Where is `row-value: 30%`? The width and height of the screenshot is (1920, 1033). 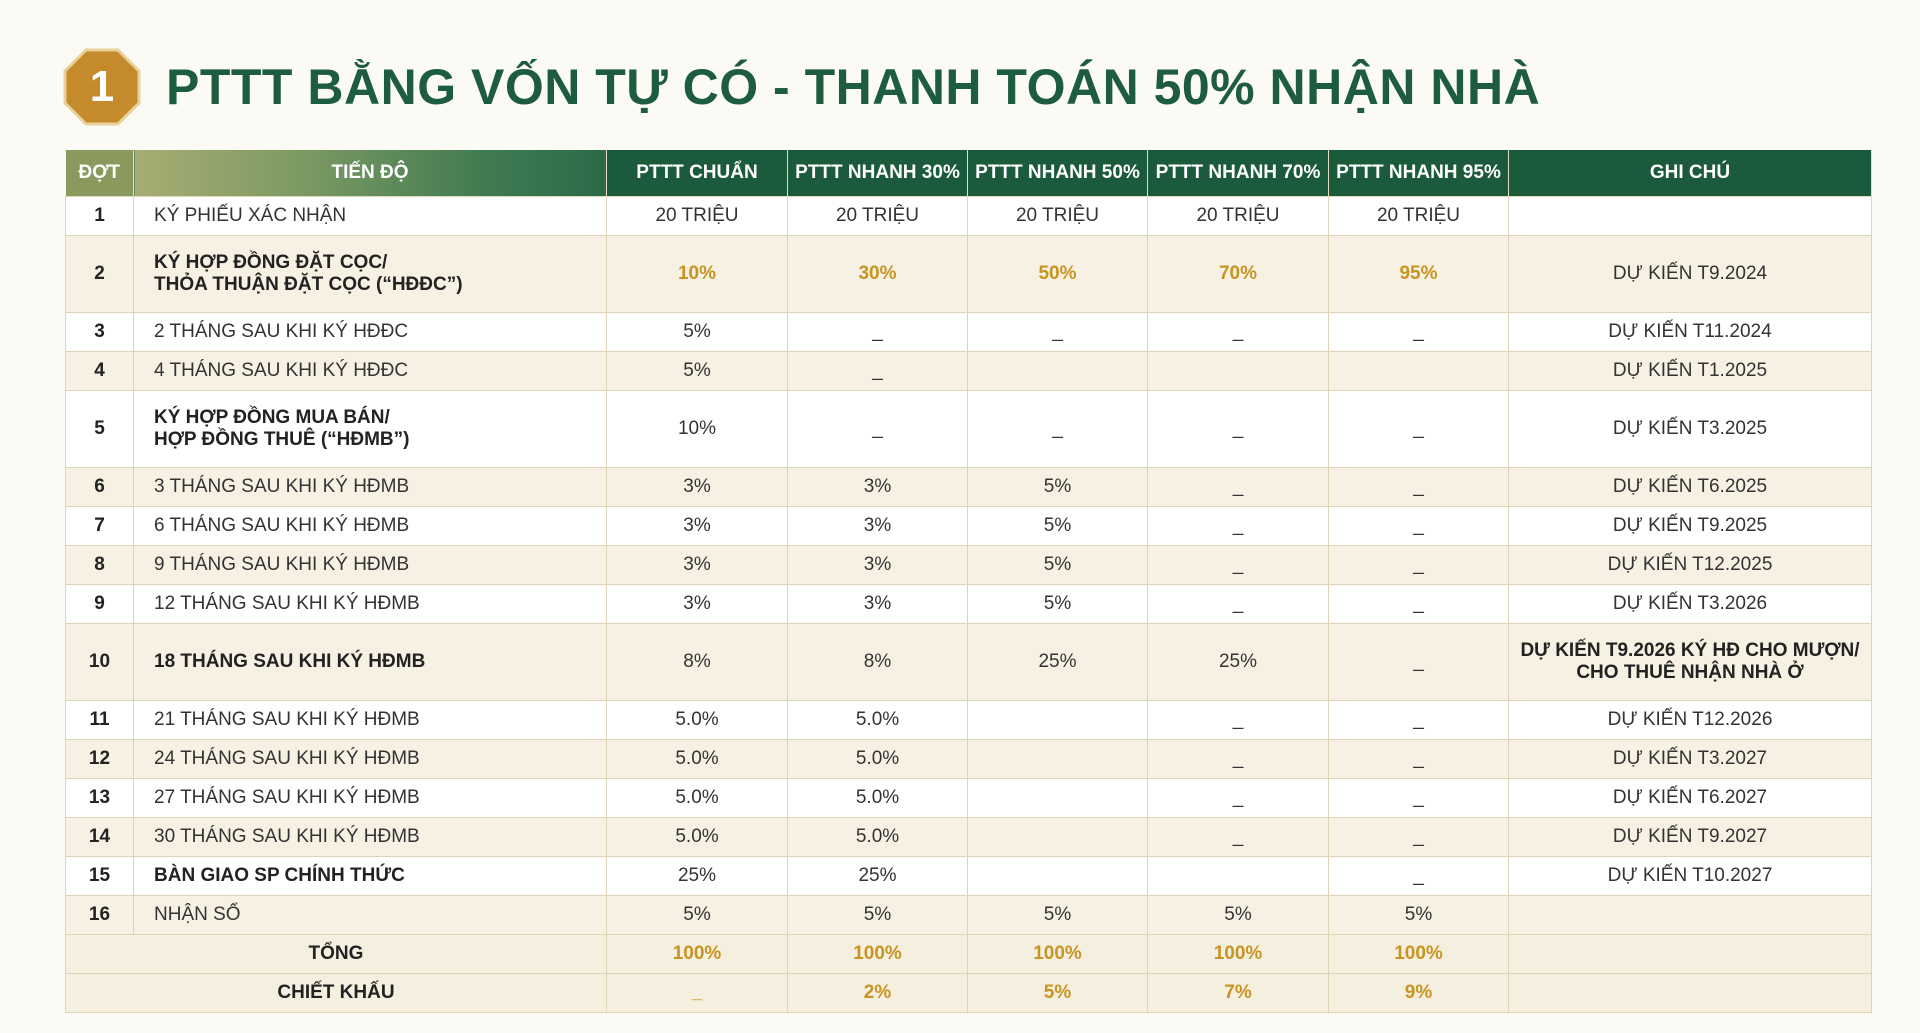 row-value: 30% is located at coordinates (877, 274).